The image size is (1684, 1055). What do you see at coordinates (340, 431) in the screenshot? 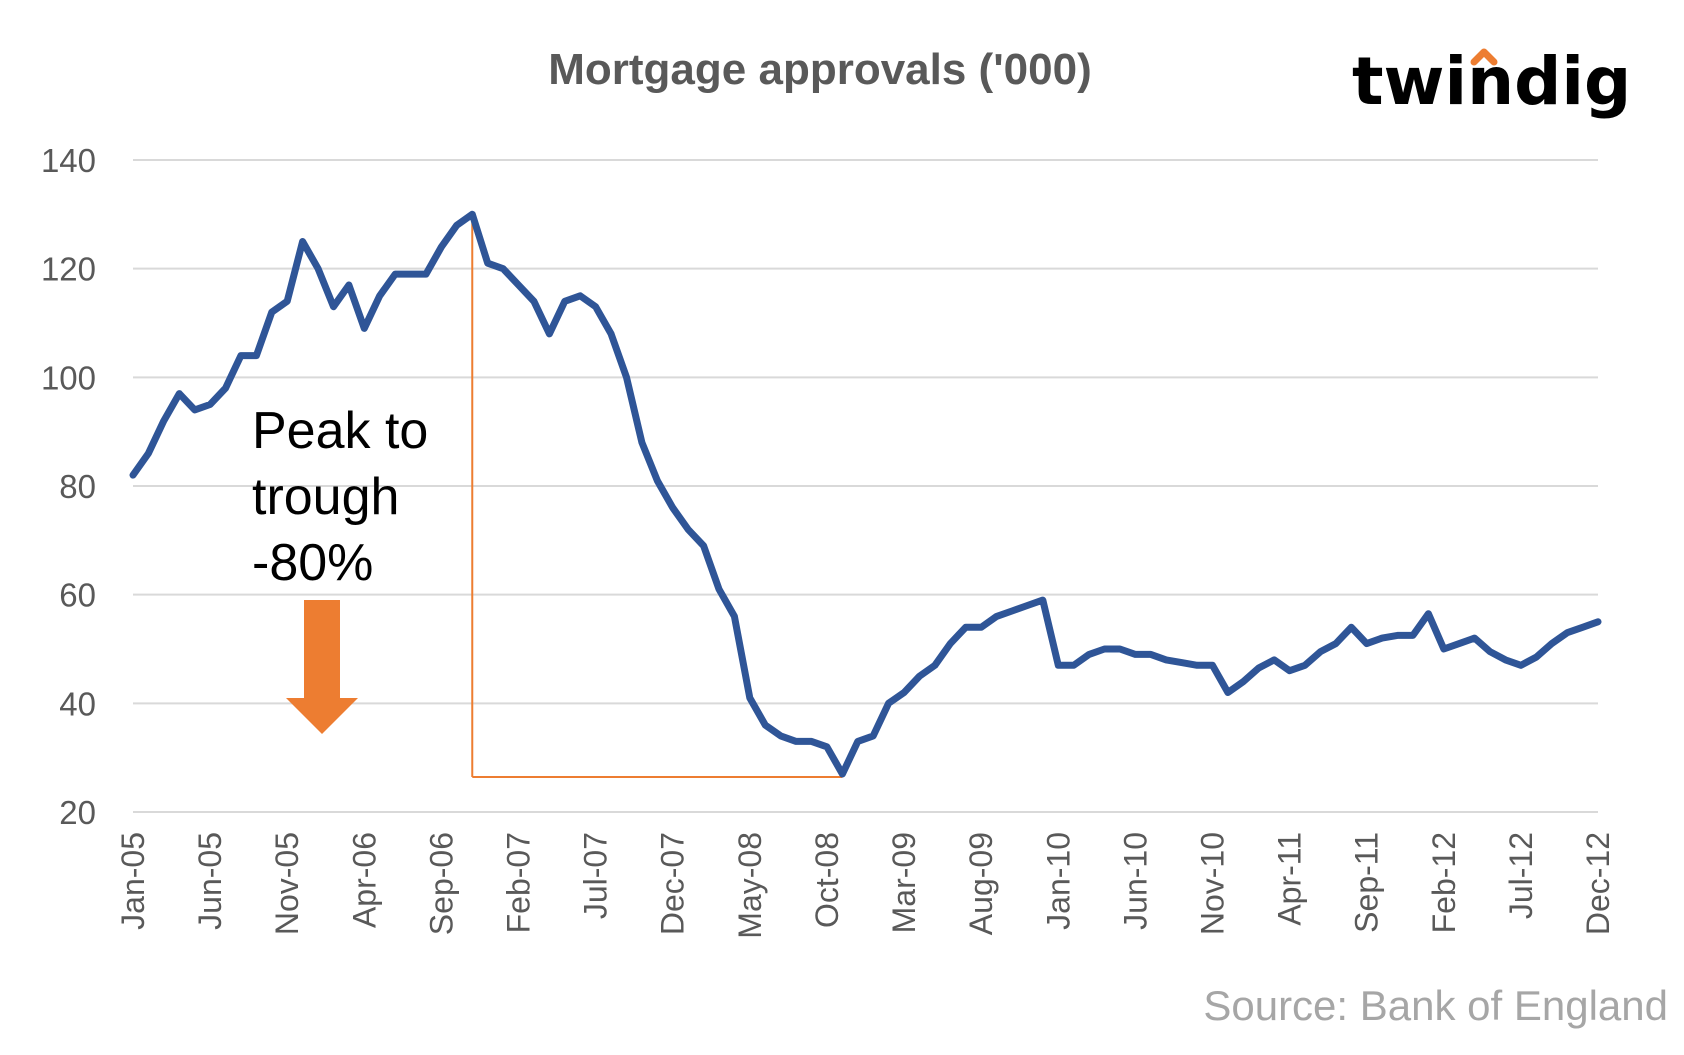
I see `annotation-line-1: Peak to` at bounding box center [340, 431].